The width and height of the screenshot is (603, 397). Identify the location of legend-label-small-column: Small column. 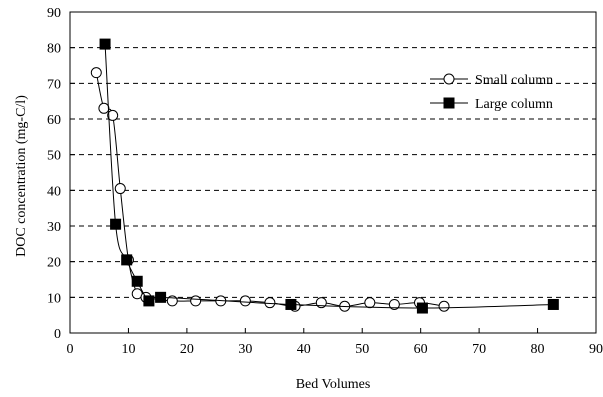
(514, 80).